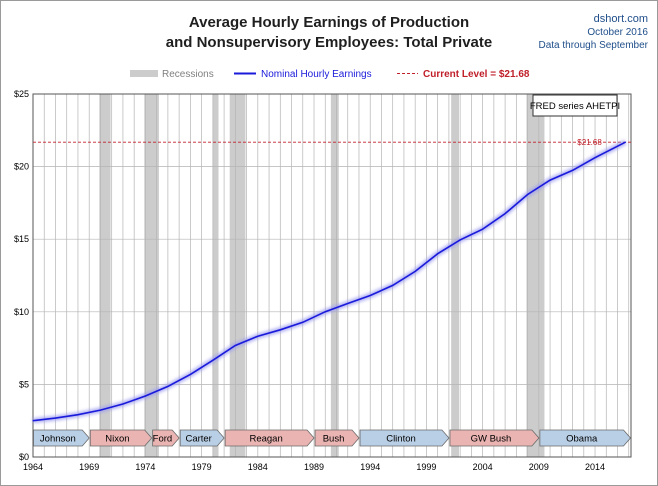  I want to click on y-tick-label: $20, so click(21, 167).